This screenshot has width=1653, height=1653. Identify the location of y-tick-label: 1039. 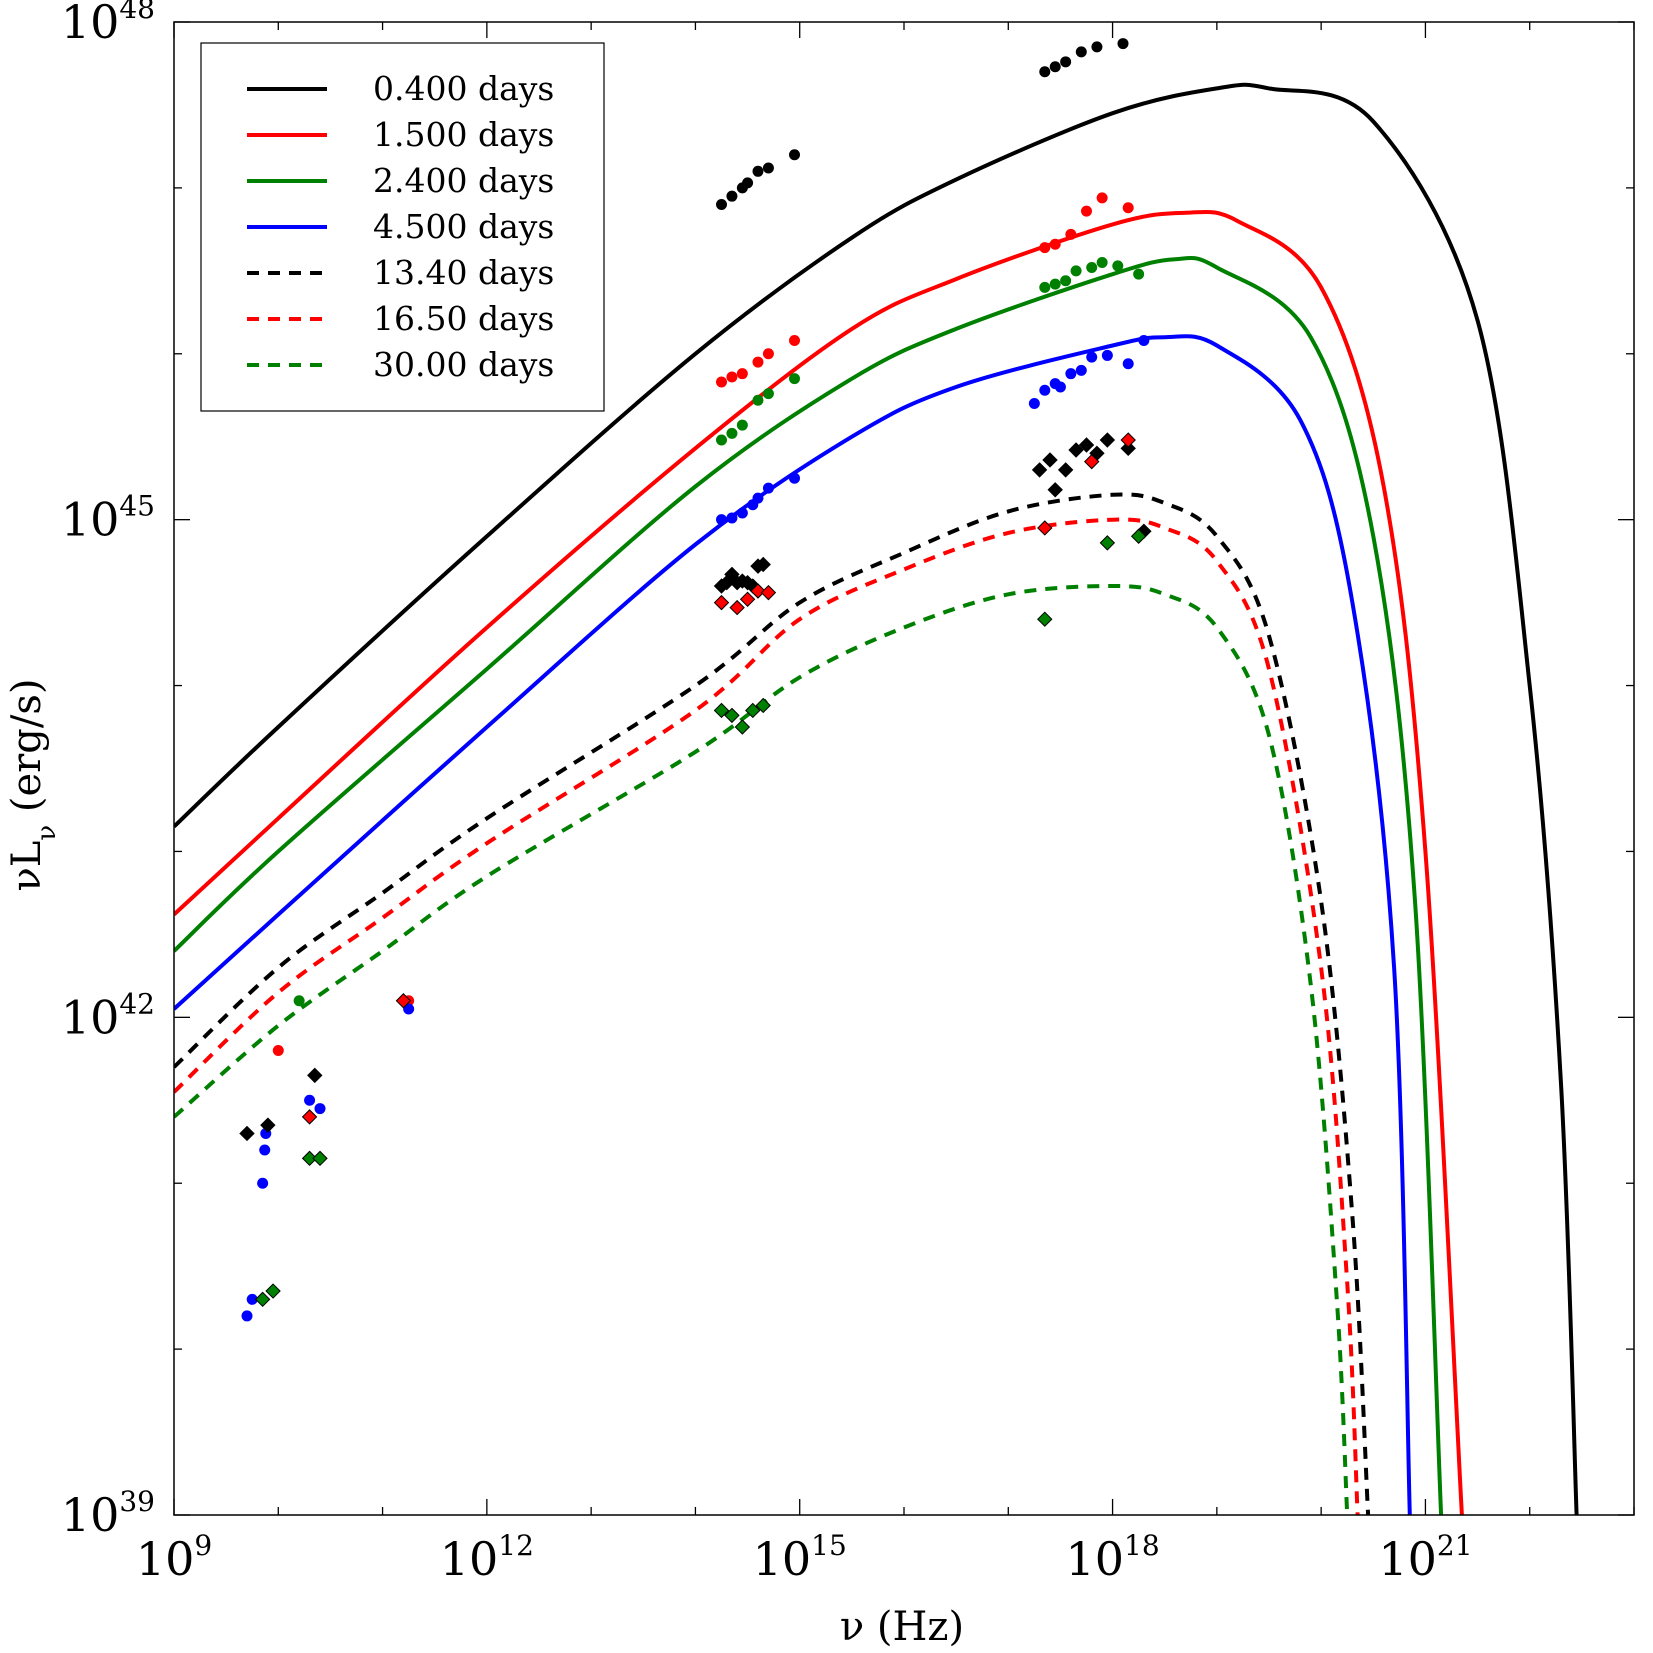
(108, 1513).